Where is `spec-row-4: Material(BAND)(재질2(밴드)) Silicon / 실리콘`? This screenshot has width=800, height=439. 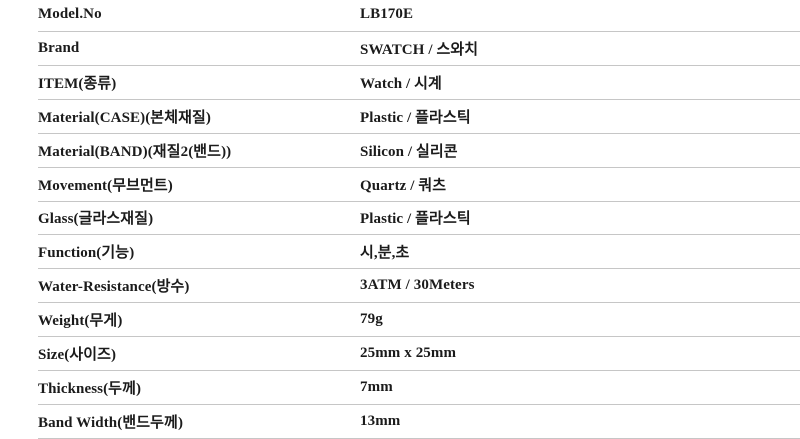
spec-row-4: Material(BAND)(재질2(밴드)) Silicon / 실리콘 is located at coordinates (419, 150).